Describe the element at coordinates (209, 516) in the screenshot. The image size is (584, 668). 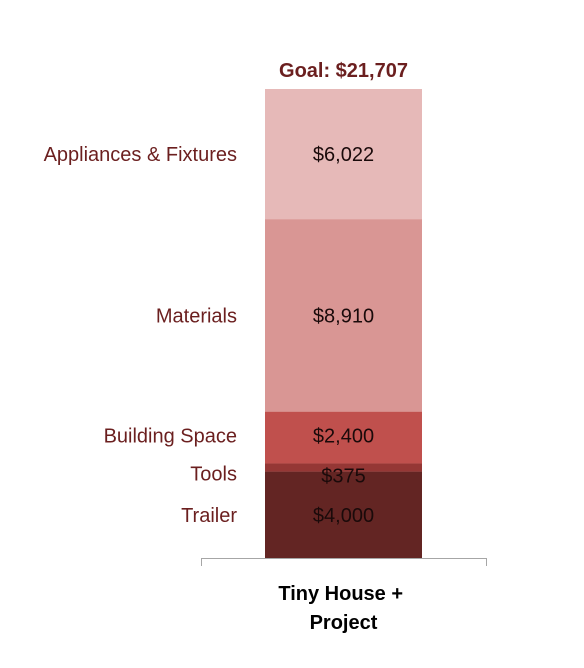
I see `series-label-trailer: Trailer` at that location.